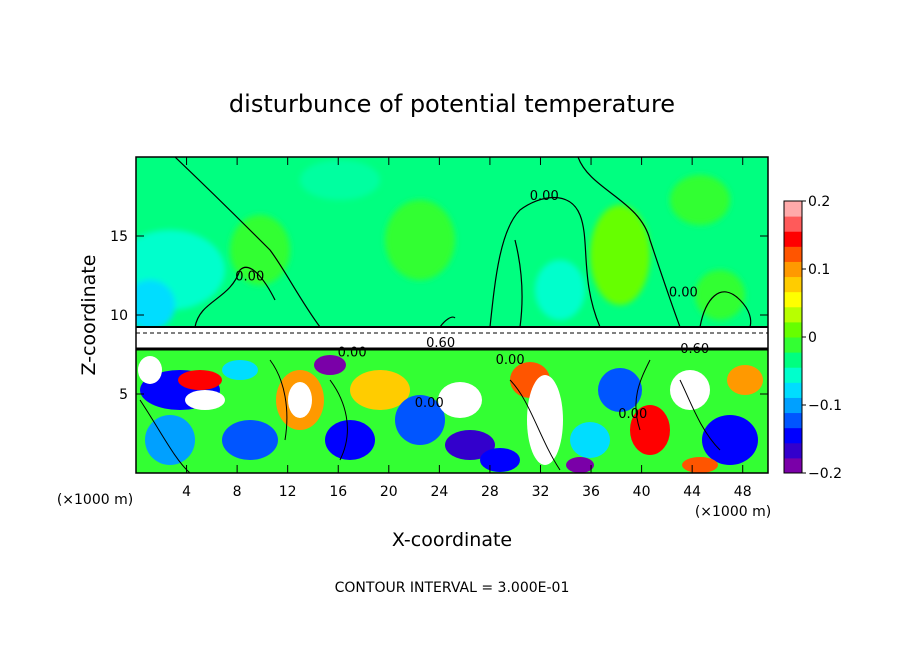  What do you see at coordinates (123, 395) in the screenshot?
I see `y-tick-label: 5` at bounding box center [123, 395].